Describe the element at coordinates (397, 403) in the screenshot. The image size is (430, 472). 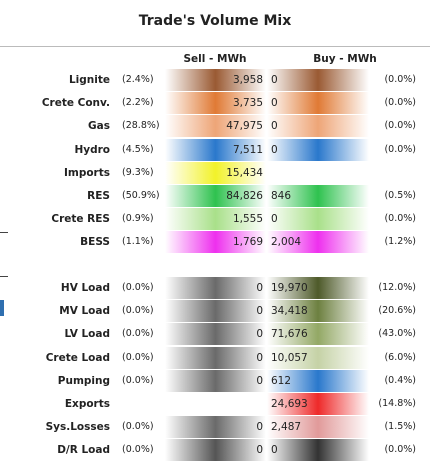
I see `buy-share: (14.8%)` at that location.